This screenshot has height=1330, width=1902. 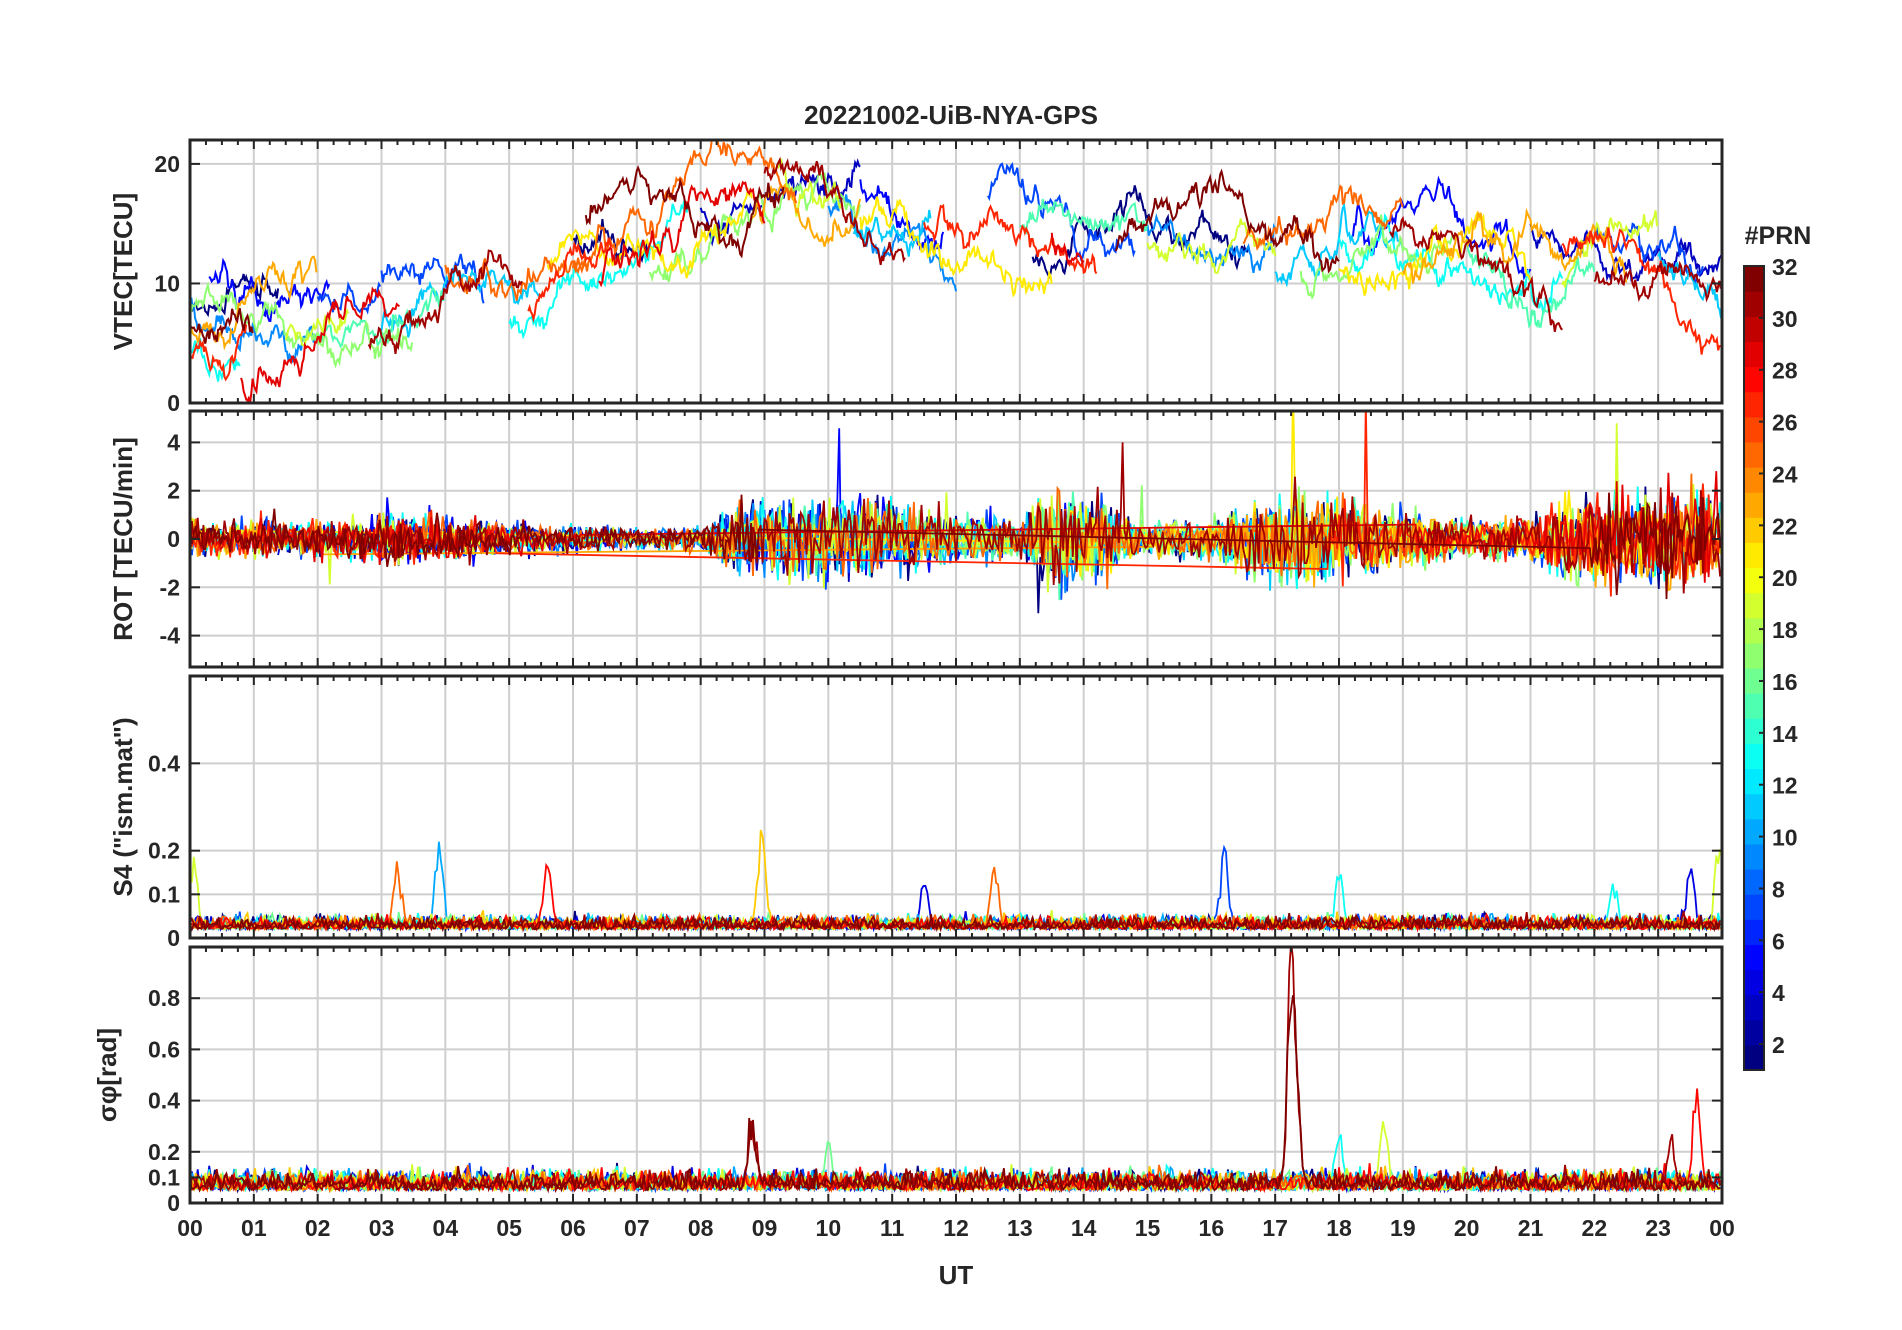 I want to click on chart-title: 20221002-UiB-NYA-GPS, so click(x=951, y=115).